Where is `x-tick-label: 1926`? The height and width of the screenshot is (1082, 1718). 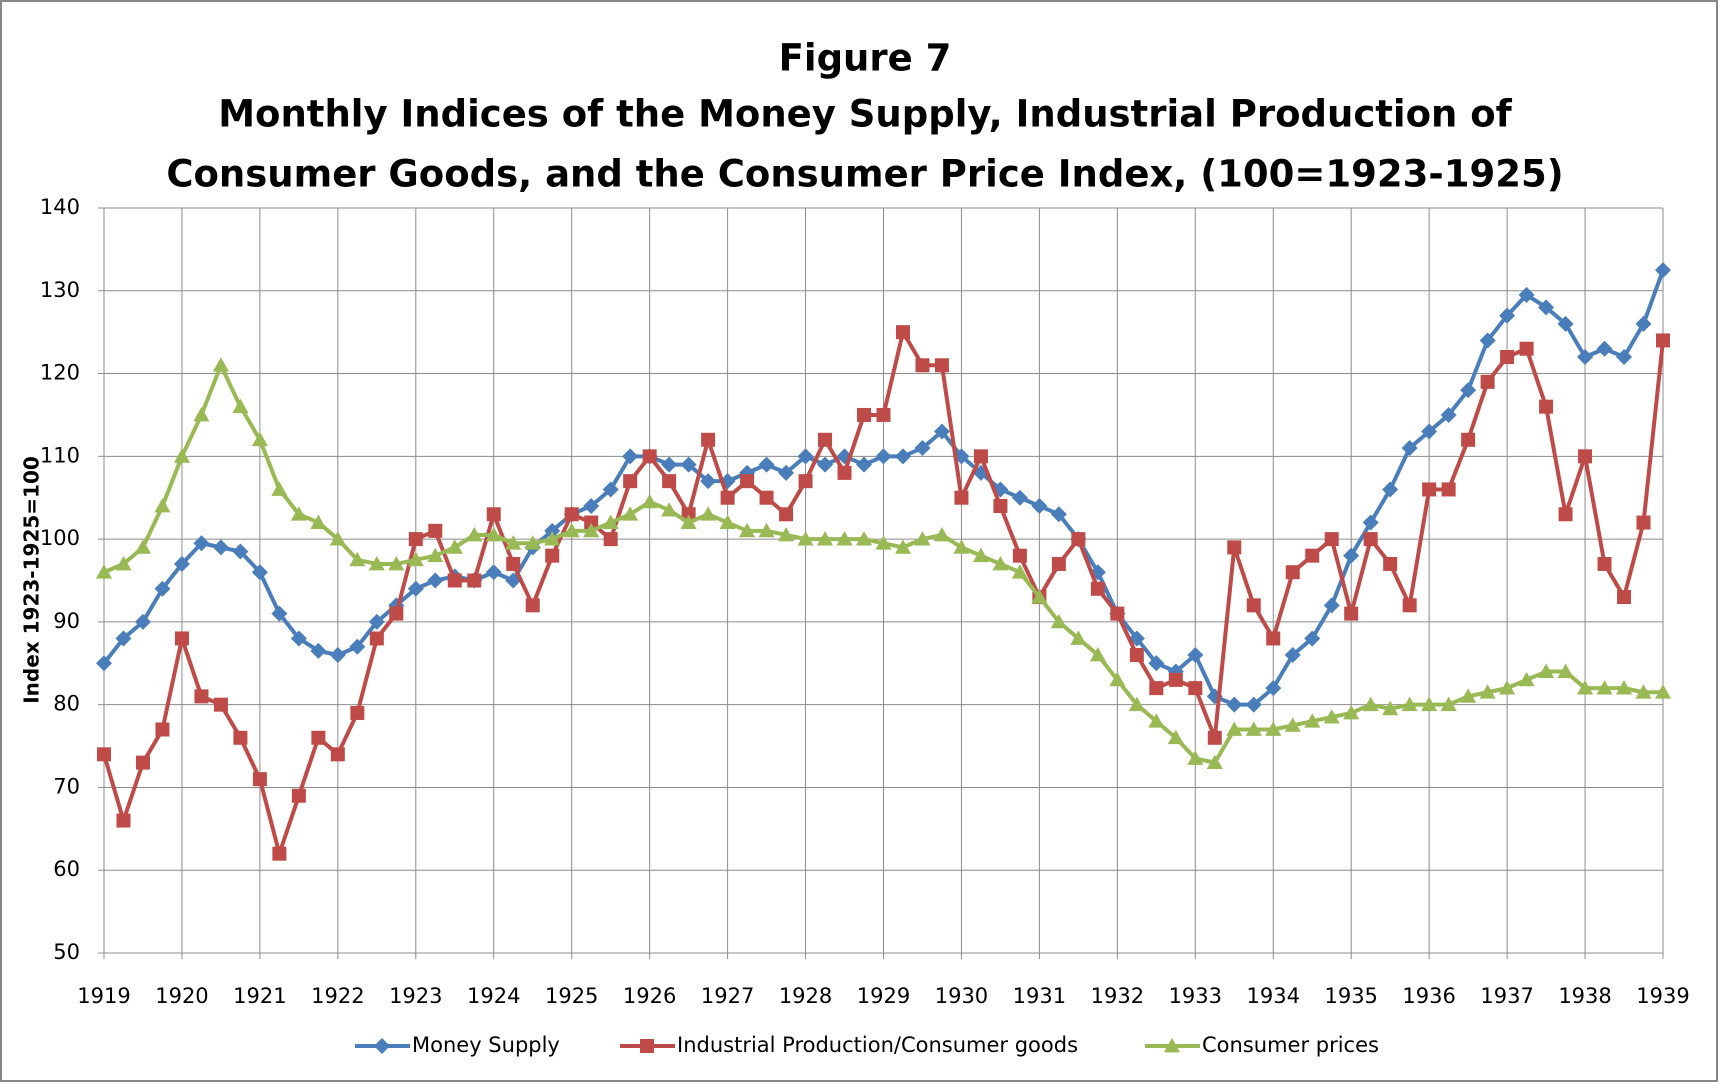
x-tick-label: 1926 is located at coordinates (649, 996).